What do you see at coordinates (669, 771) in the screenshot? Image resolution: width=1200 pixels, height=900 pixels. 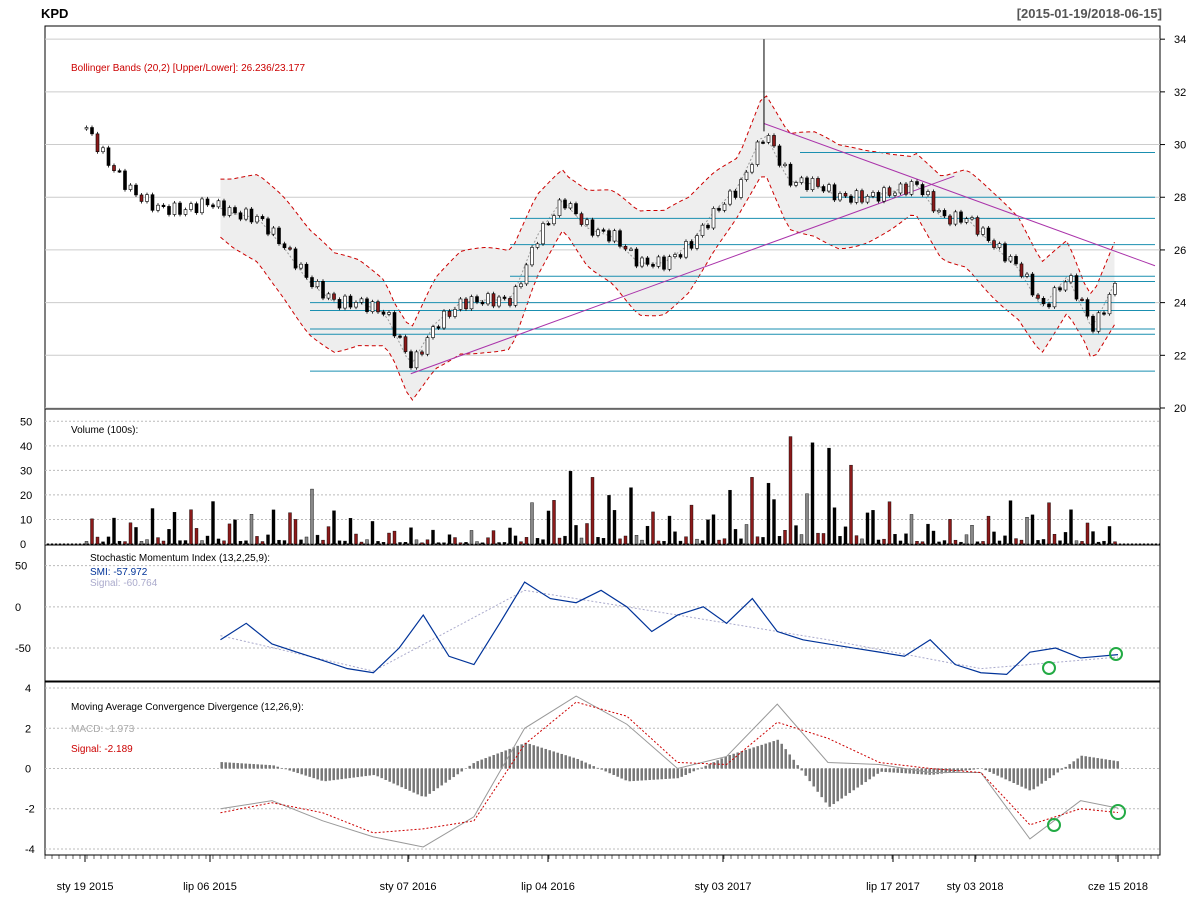 I see `macd-line` at bounding box center [669, 771].